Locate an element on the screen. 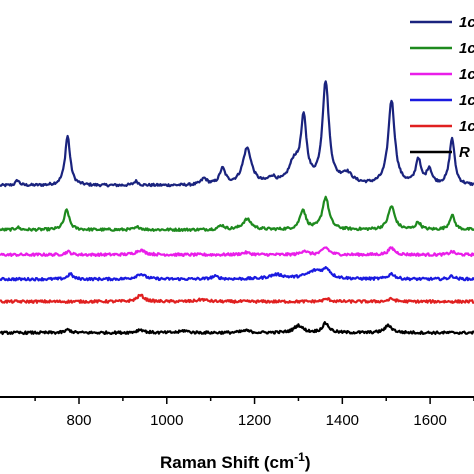 This screenshot has height=474, width=474. x-axis-title: Raman Shift (cm-1) is located at coordinates (235, 461).